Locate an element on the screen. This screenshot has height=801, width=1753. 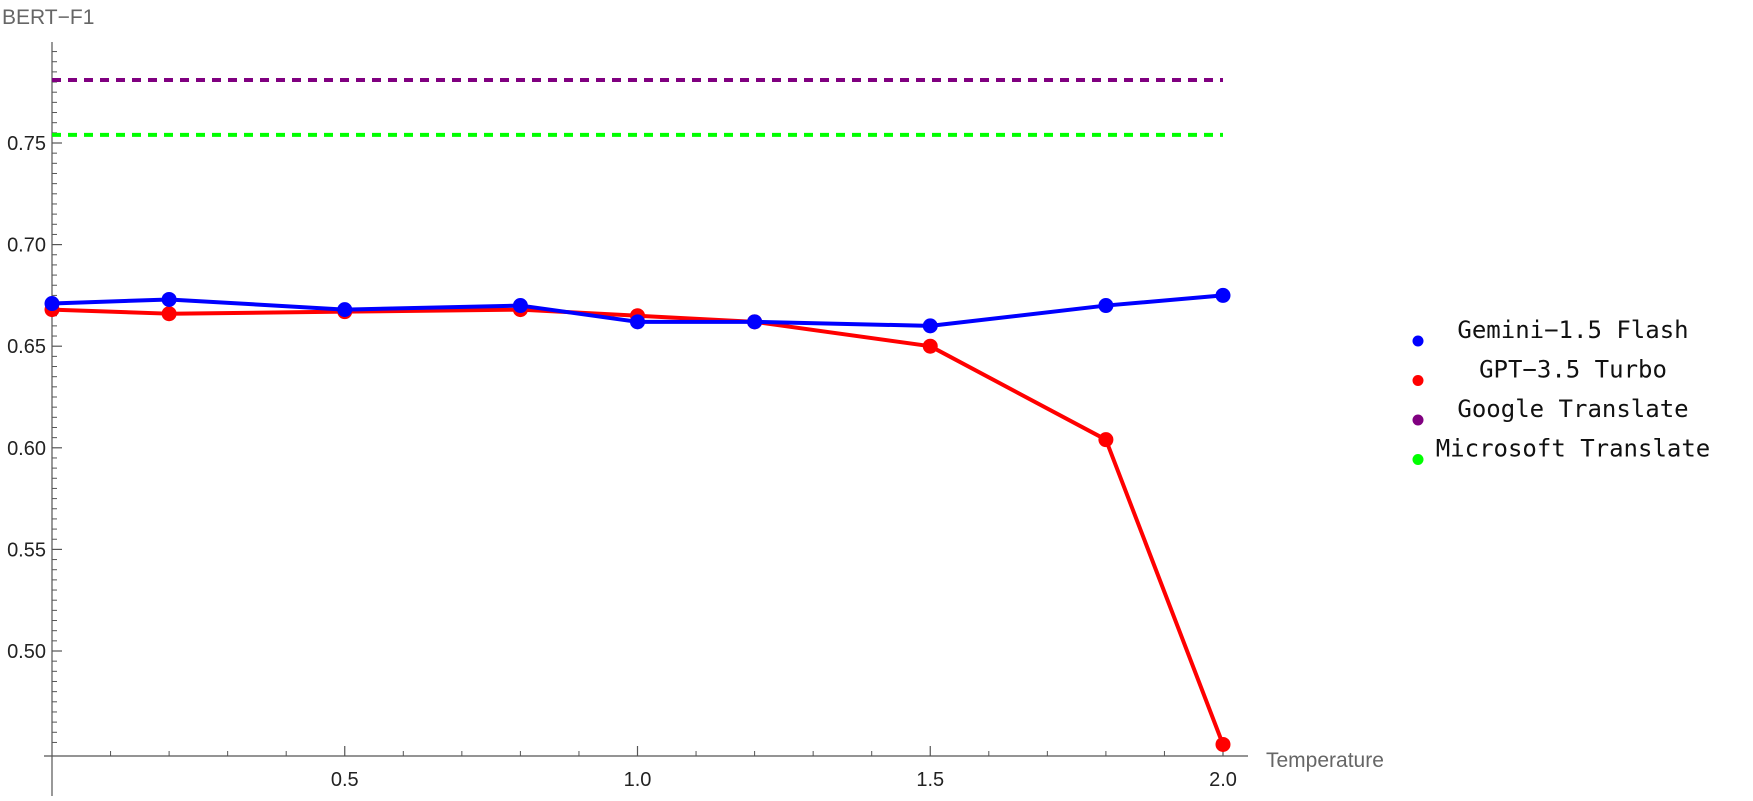
series-gemini-1-5-flash is located at coordinates (637, 310).